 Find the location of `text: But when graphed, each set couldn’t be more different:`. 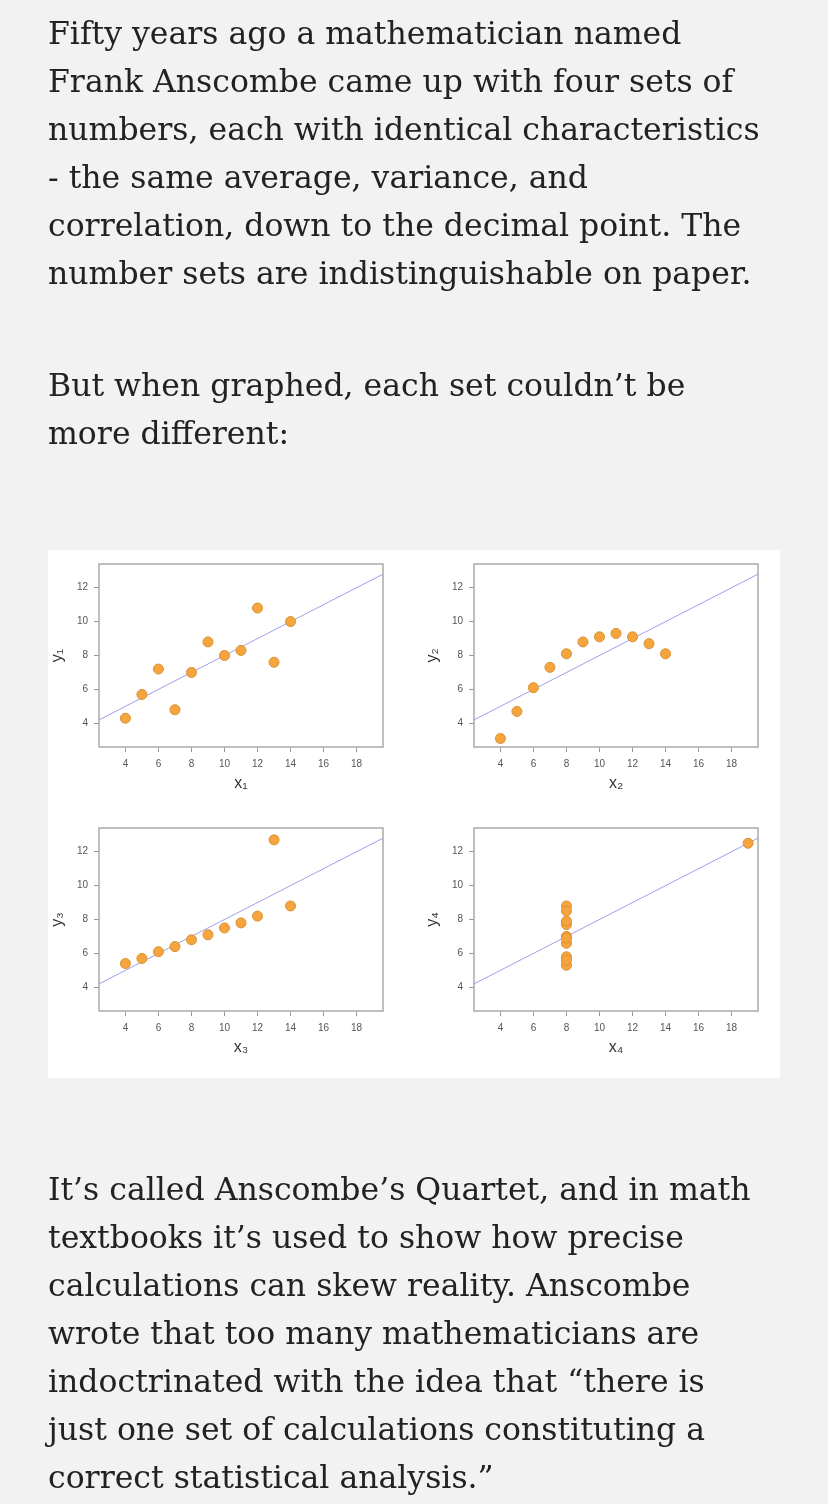

text: But when graphed, each set couldn’t be more different: is located at coordinates (367, 409).